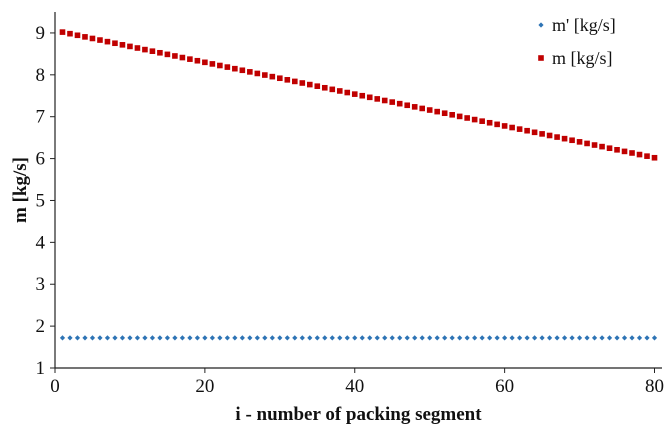 The width and height of the screenshot is (671, 425). Describe the element at coordinates (582, 58) in the screenshot. I see `legend-label: m [kg/s]` at that location.